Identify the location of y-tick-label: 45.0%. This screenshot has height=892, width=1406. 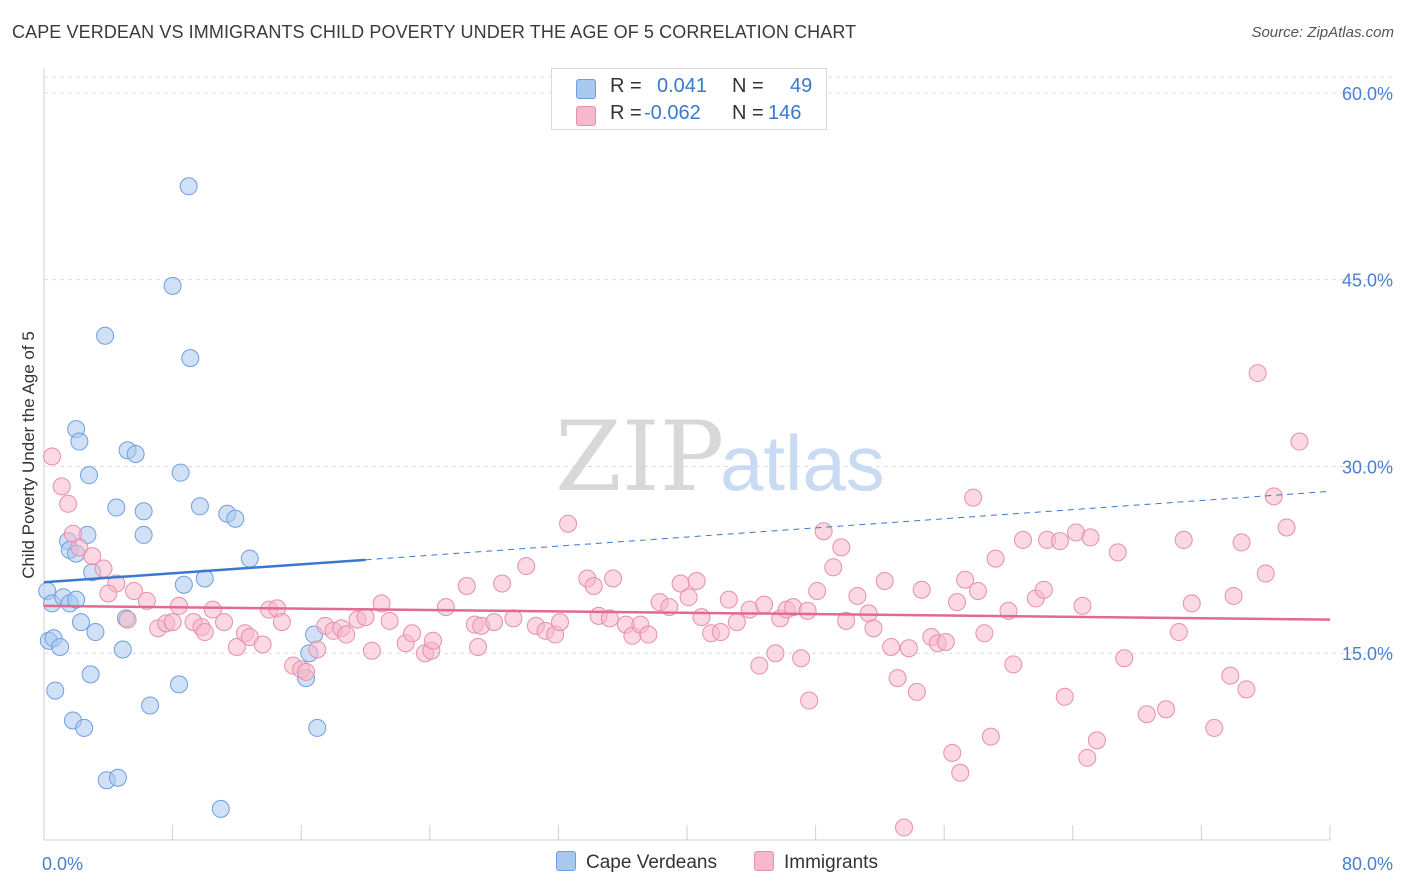
(1367, 281).